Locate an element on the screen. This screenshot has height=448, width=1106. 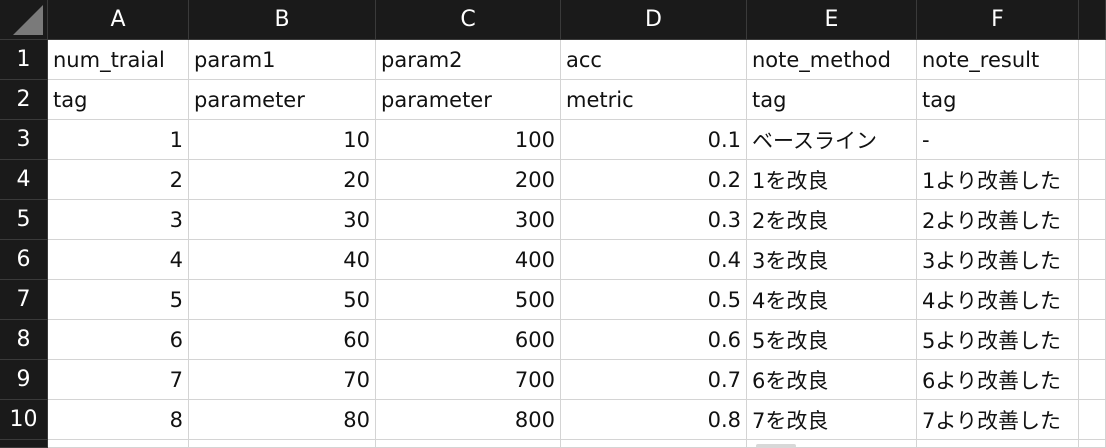
cell-b6: 40 is located at coordinates (282, 260).